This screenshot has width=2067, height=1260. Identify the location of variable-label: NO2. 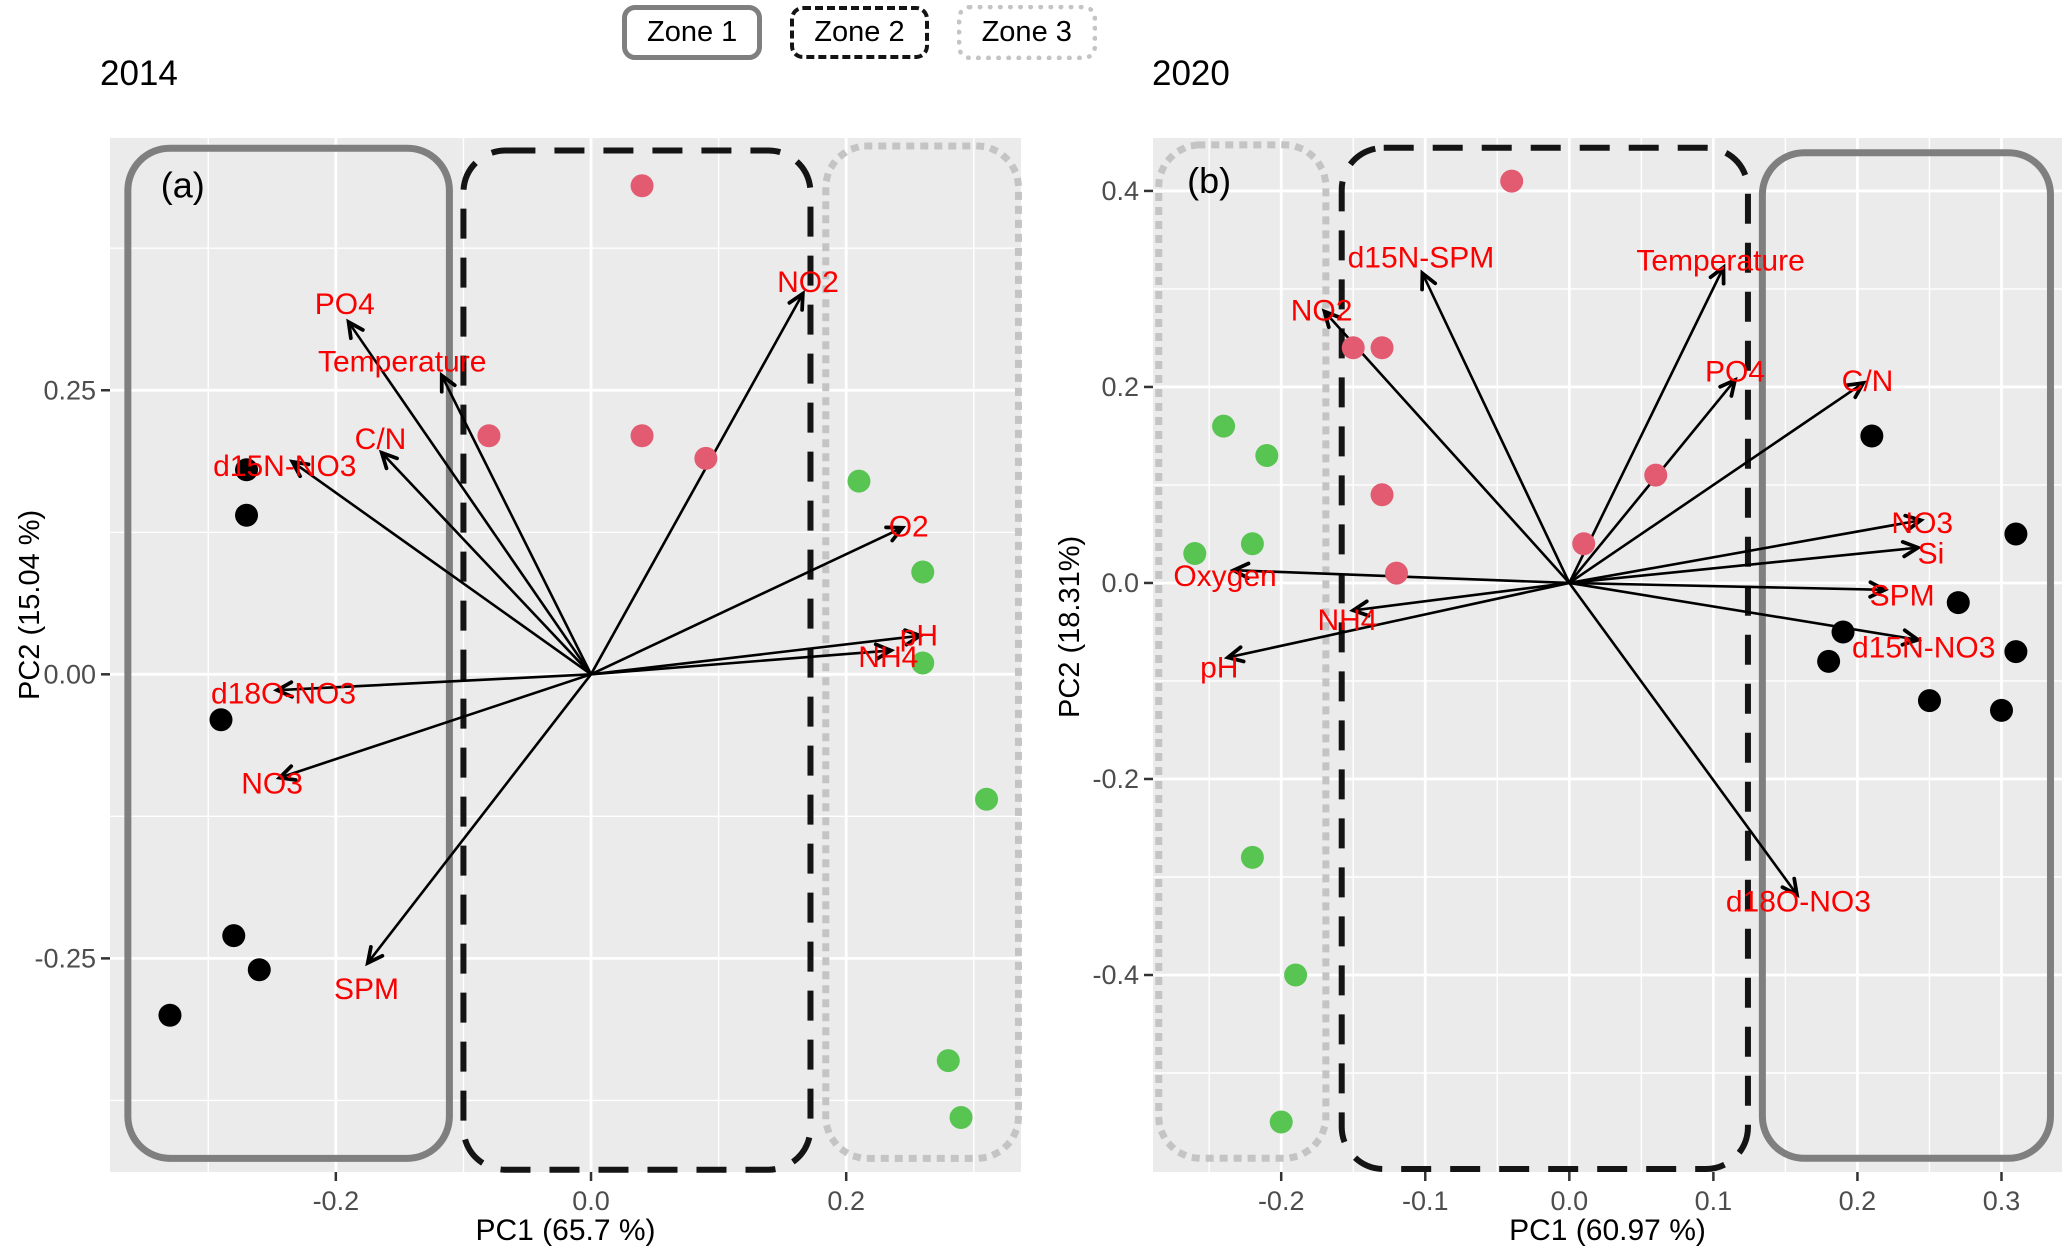
(808, 282).